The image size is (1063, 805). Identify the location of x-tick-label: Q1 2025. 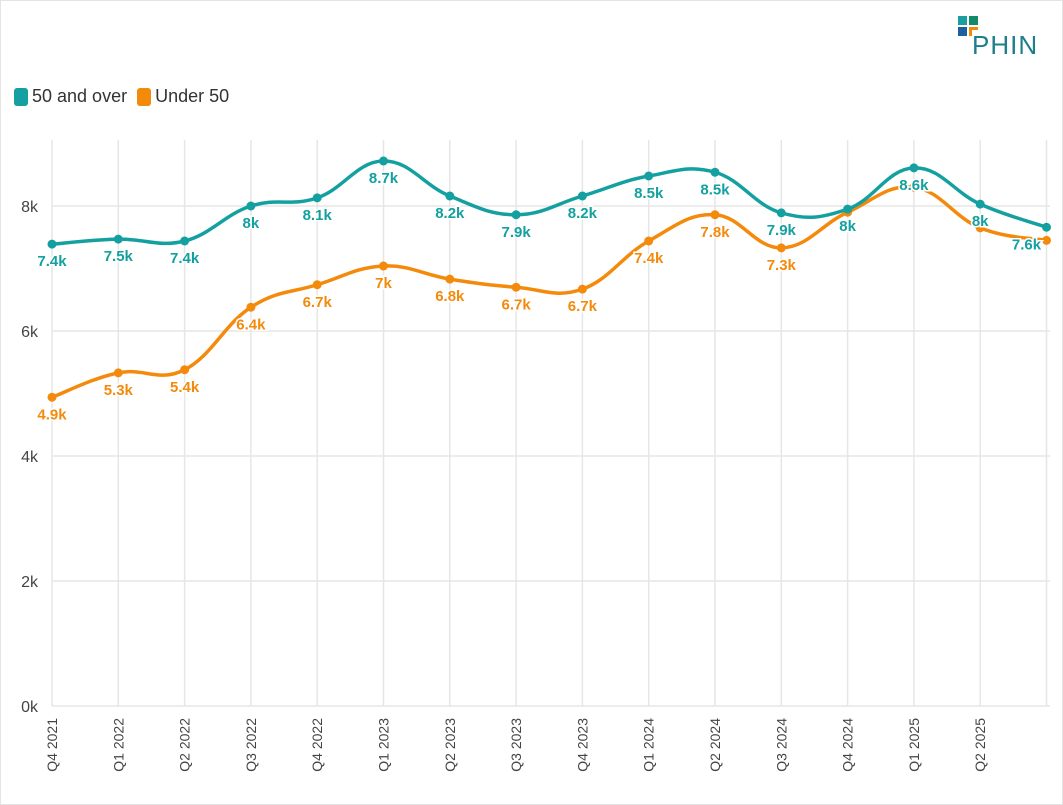
(914, 745).